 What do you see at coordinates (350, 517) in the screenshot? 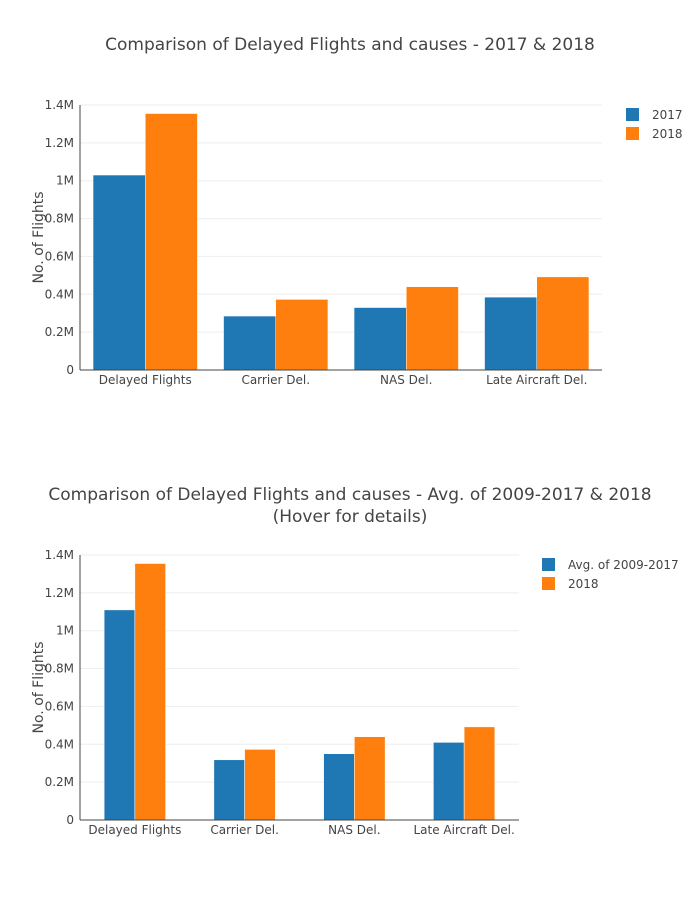
I see `chart-subtitle: (Hover for details)` at bounding box center [350, 517].